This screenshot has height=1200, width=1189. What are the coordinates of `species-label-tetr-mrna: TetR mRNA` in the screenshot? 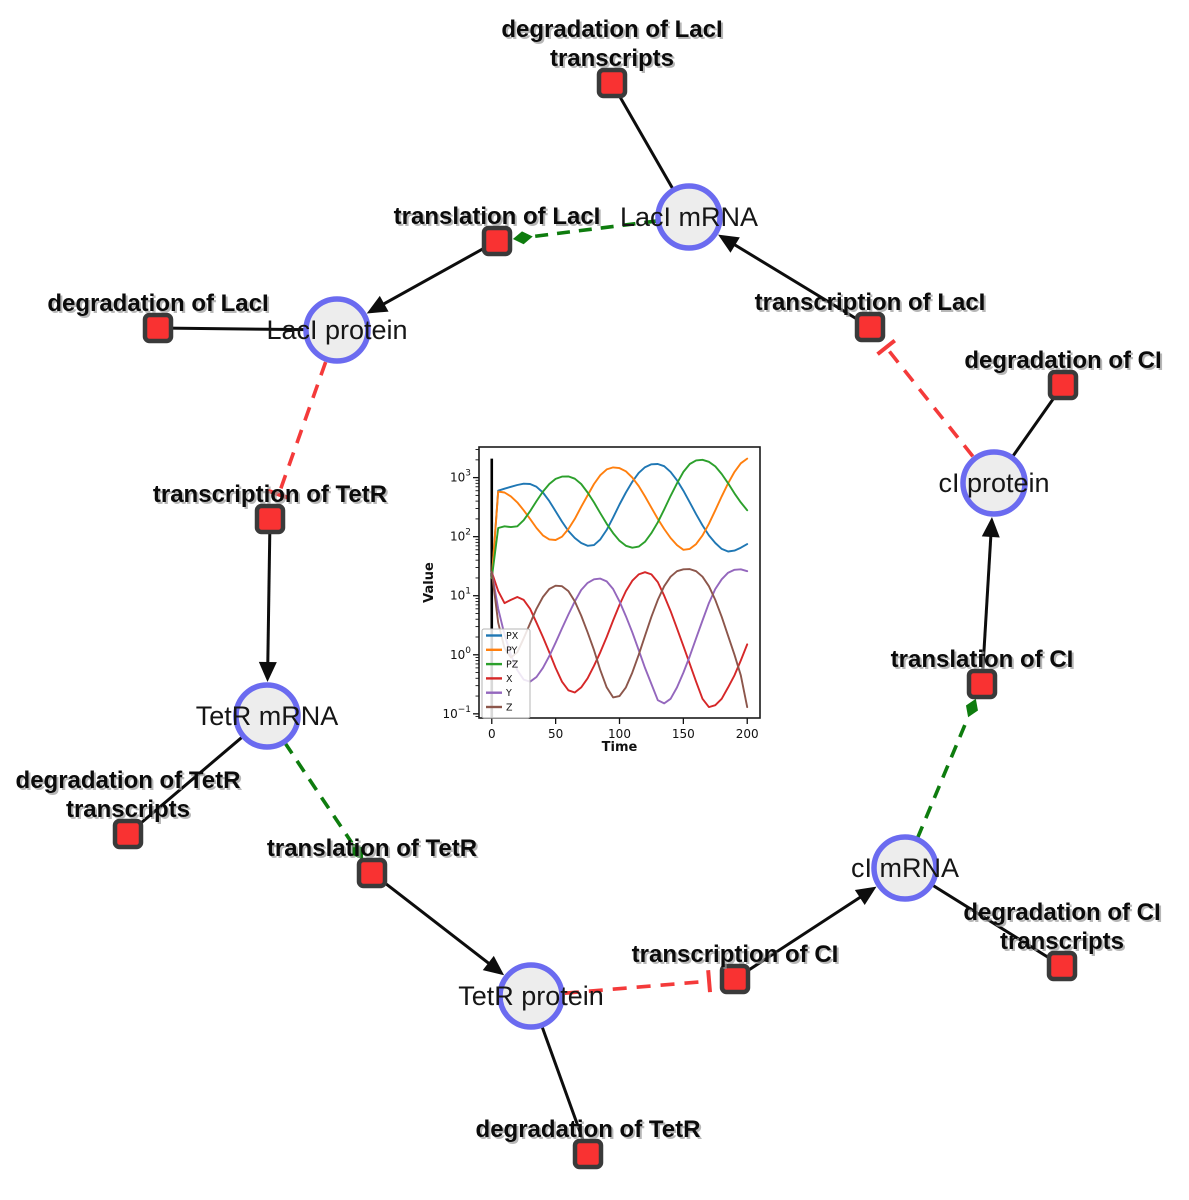 It's located at (267, 716).